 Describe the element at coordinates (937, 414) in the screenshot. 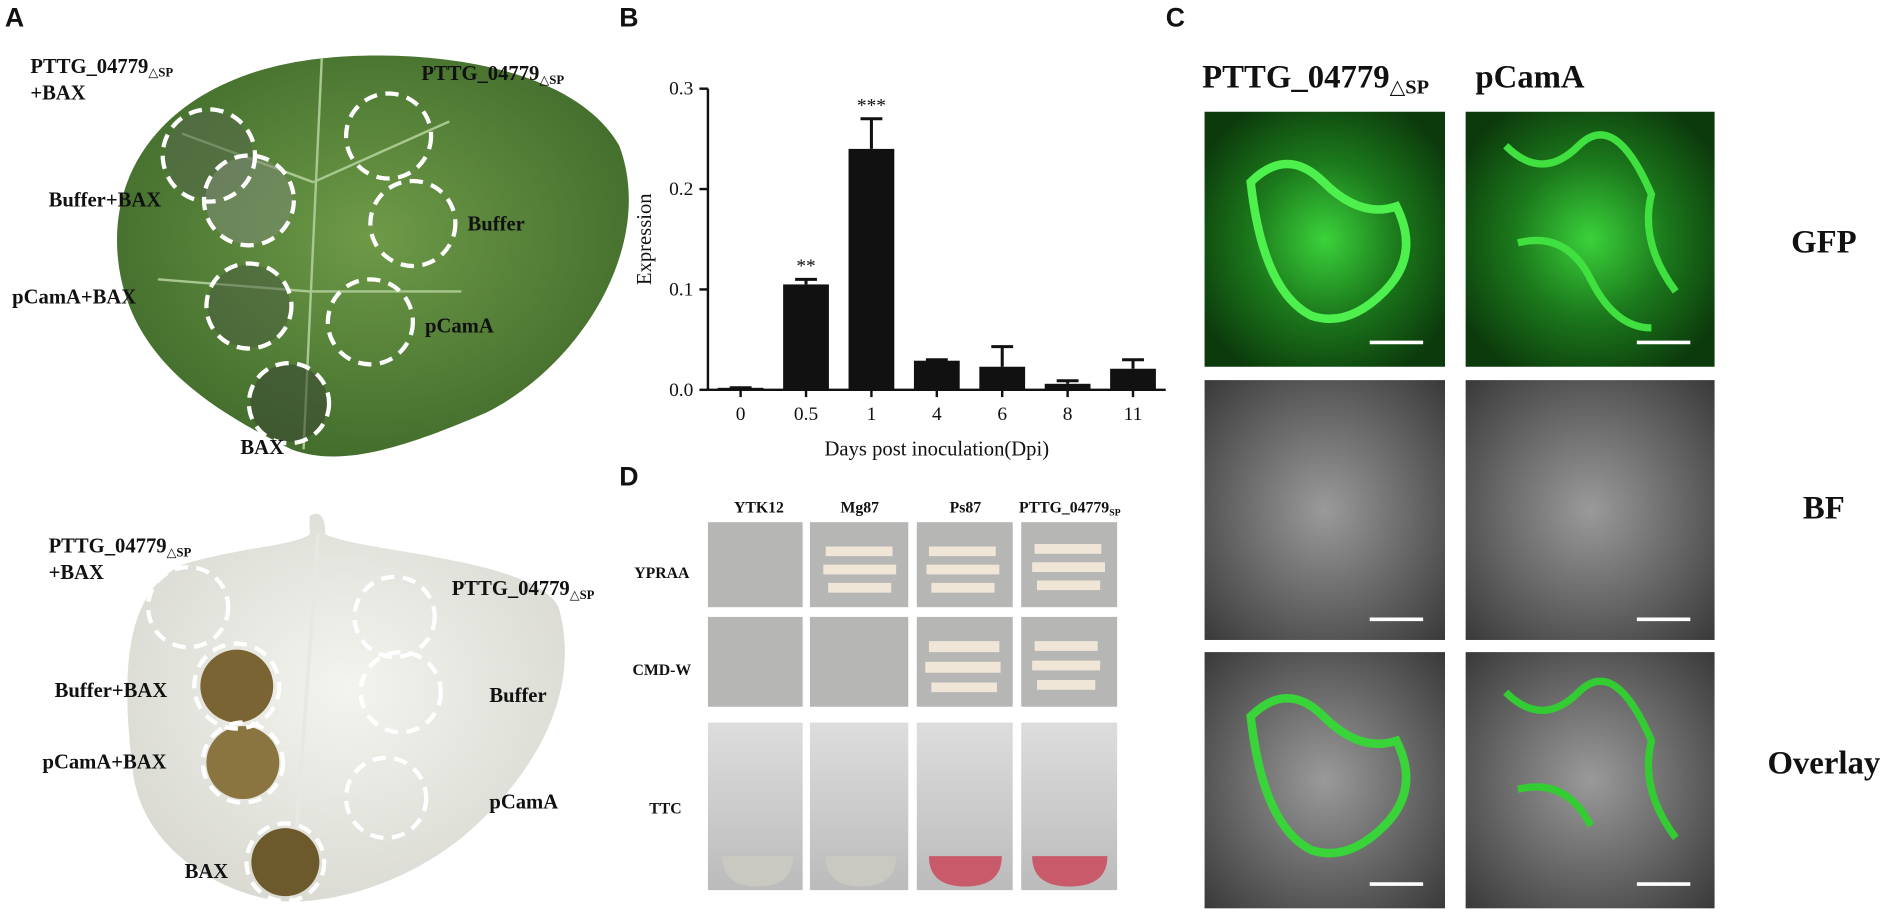

I see `x-tick-label: 4` at that location.